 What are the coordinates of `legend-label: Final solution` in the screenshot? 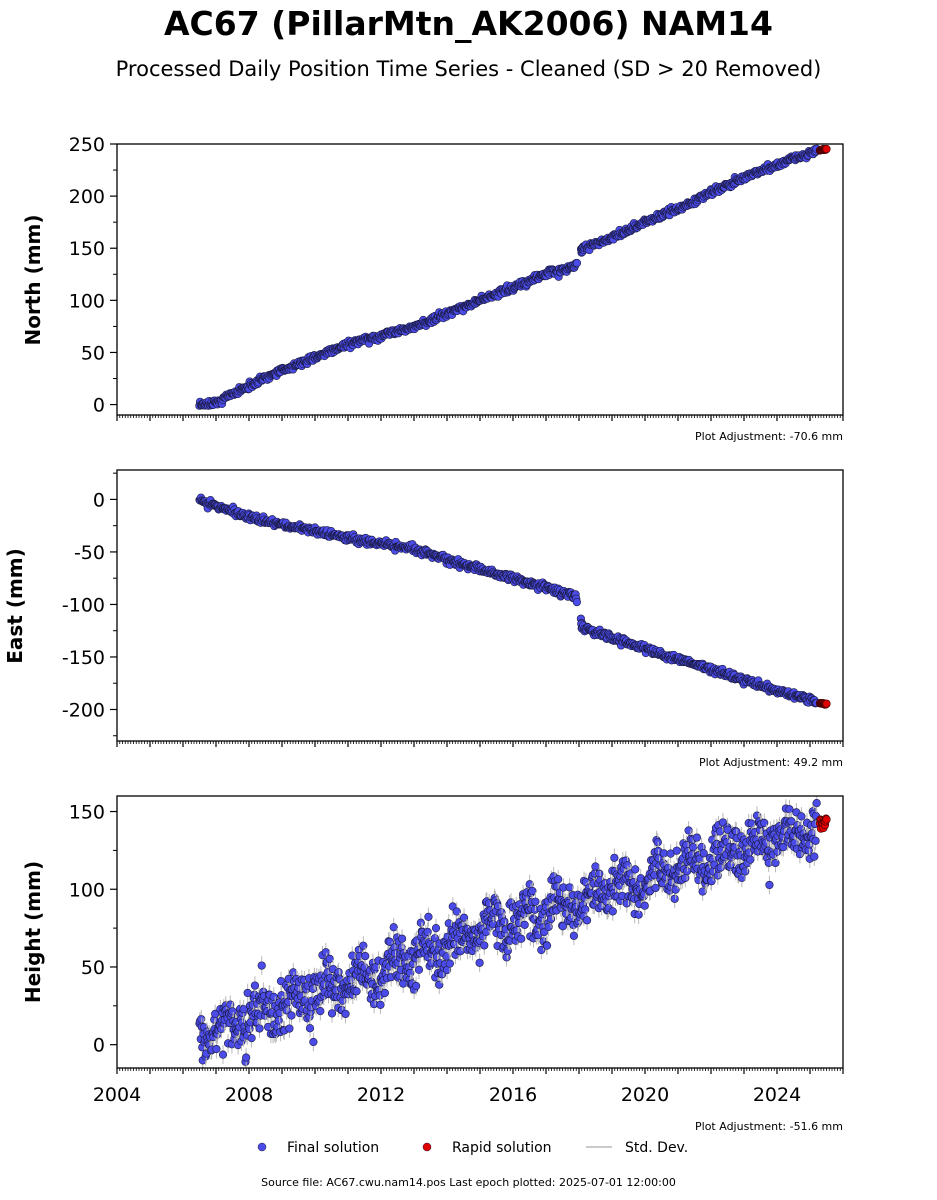 It's located at (333, 1148).